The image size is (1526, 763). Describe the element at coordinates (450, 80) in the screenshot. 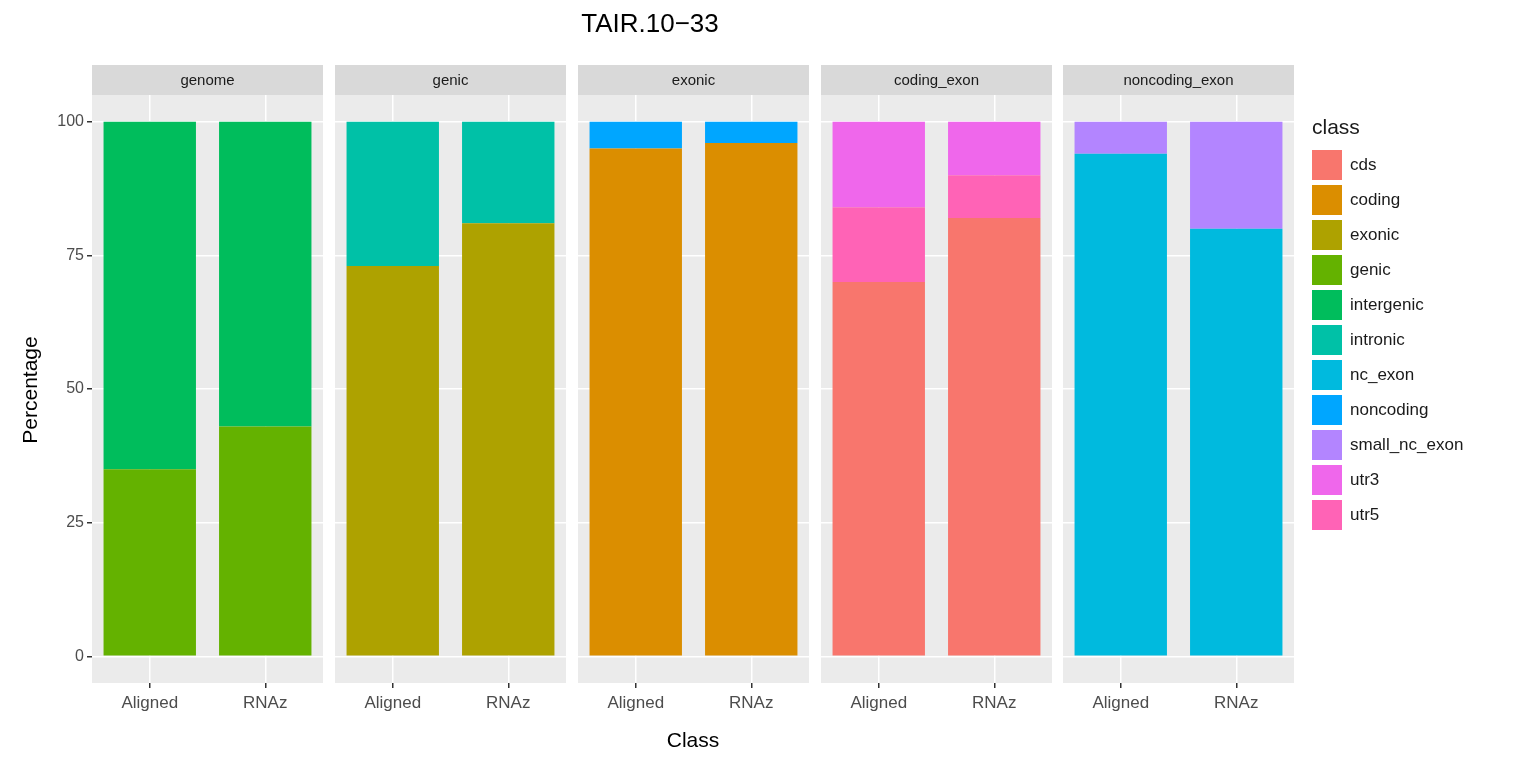

I see `chart-title: genic` at that location.